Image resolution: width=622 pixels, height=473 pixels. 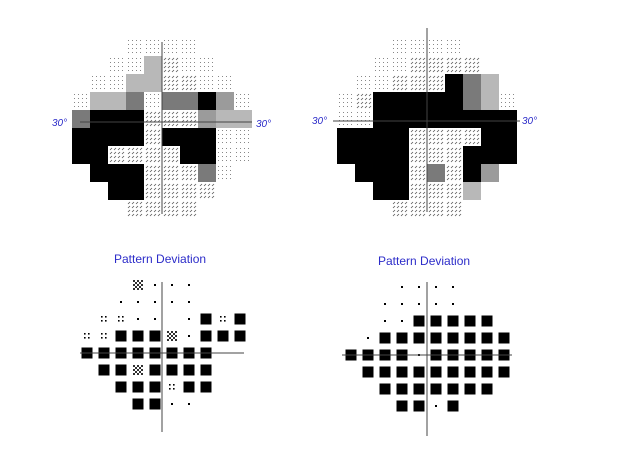 I want to click on pattern-deviation-title-left: Pattern Deviation, so click(x=160, y=259).